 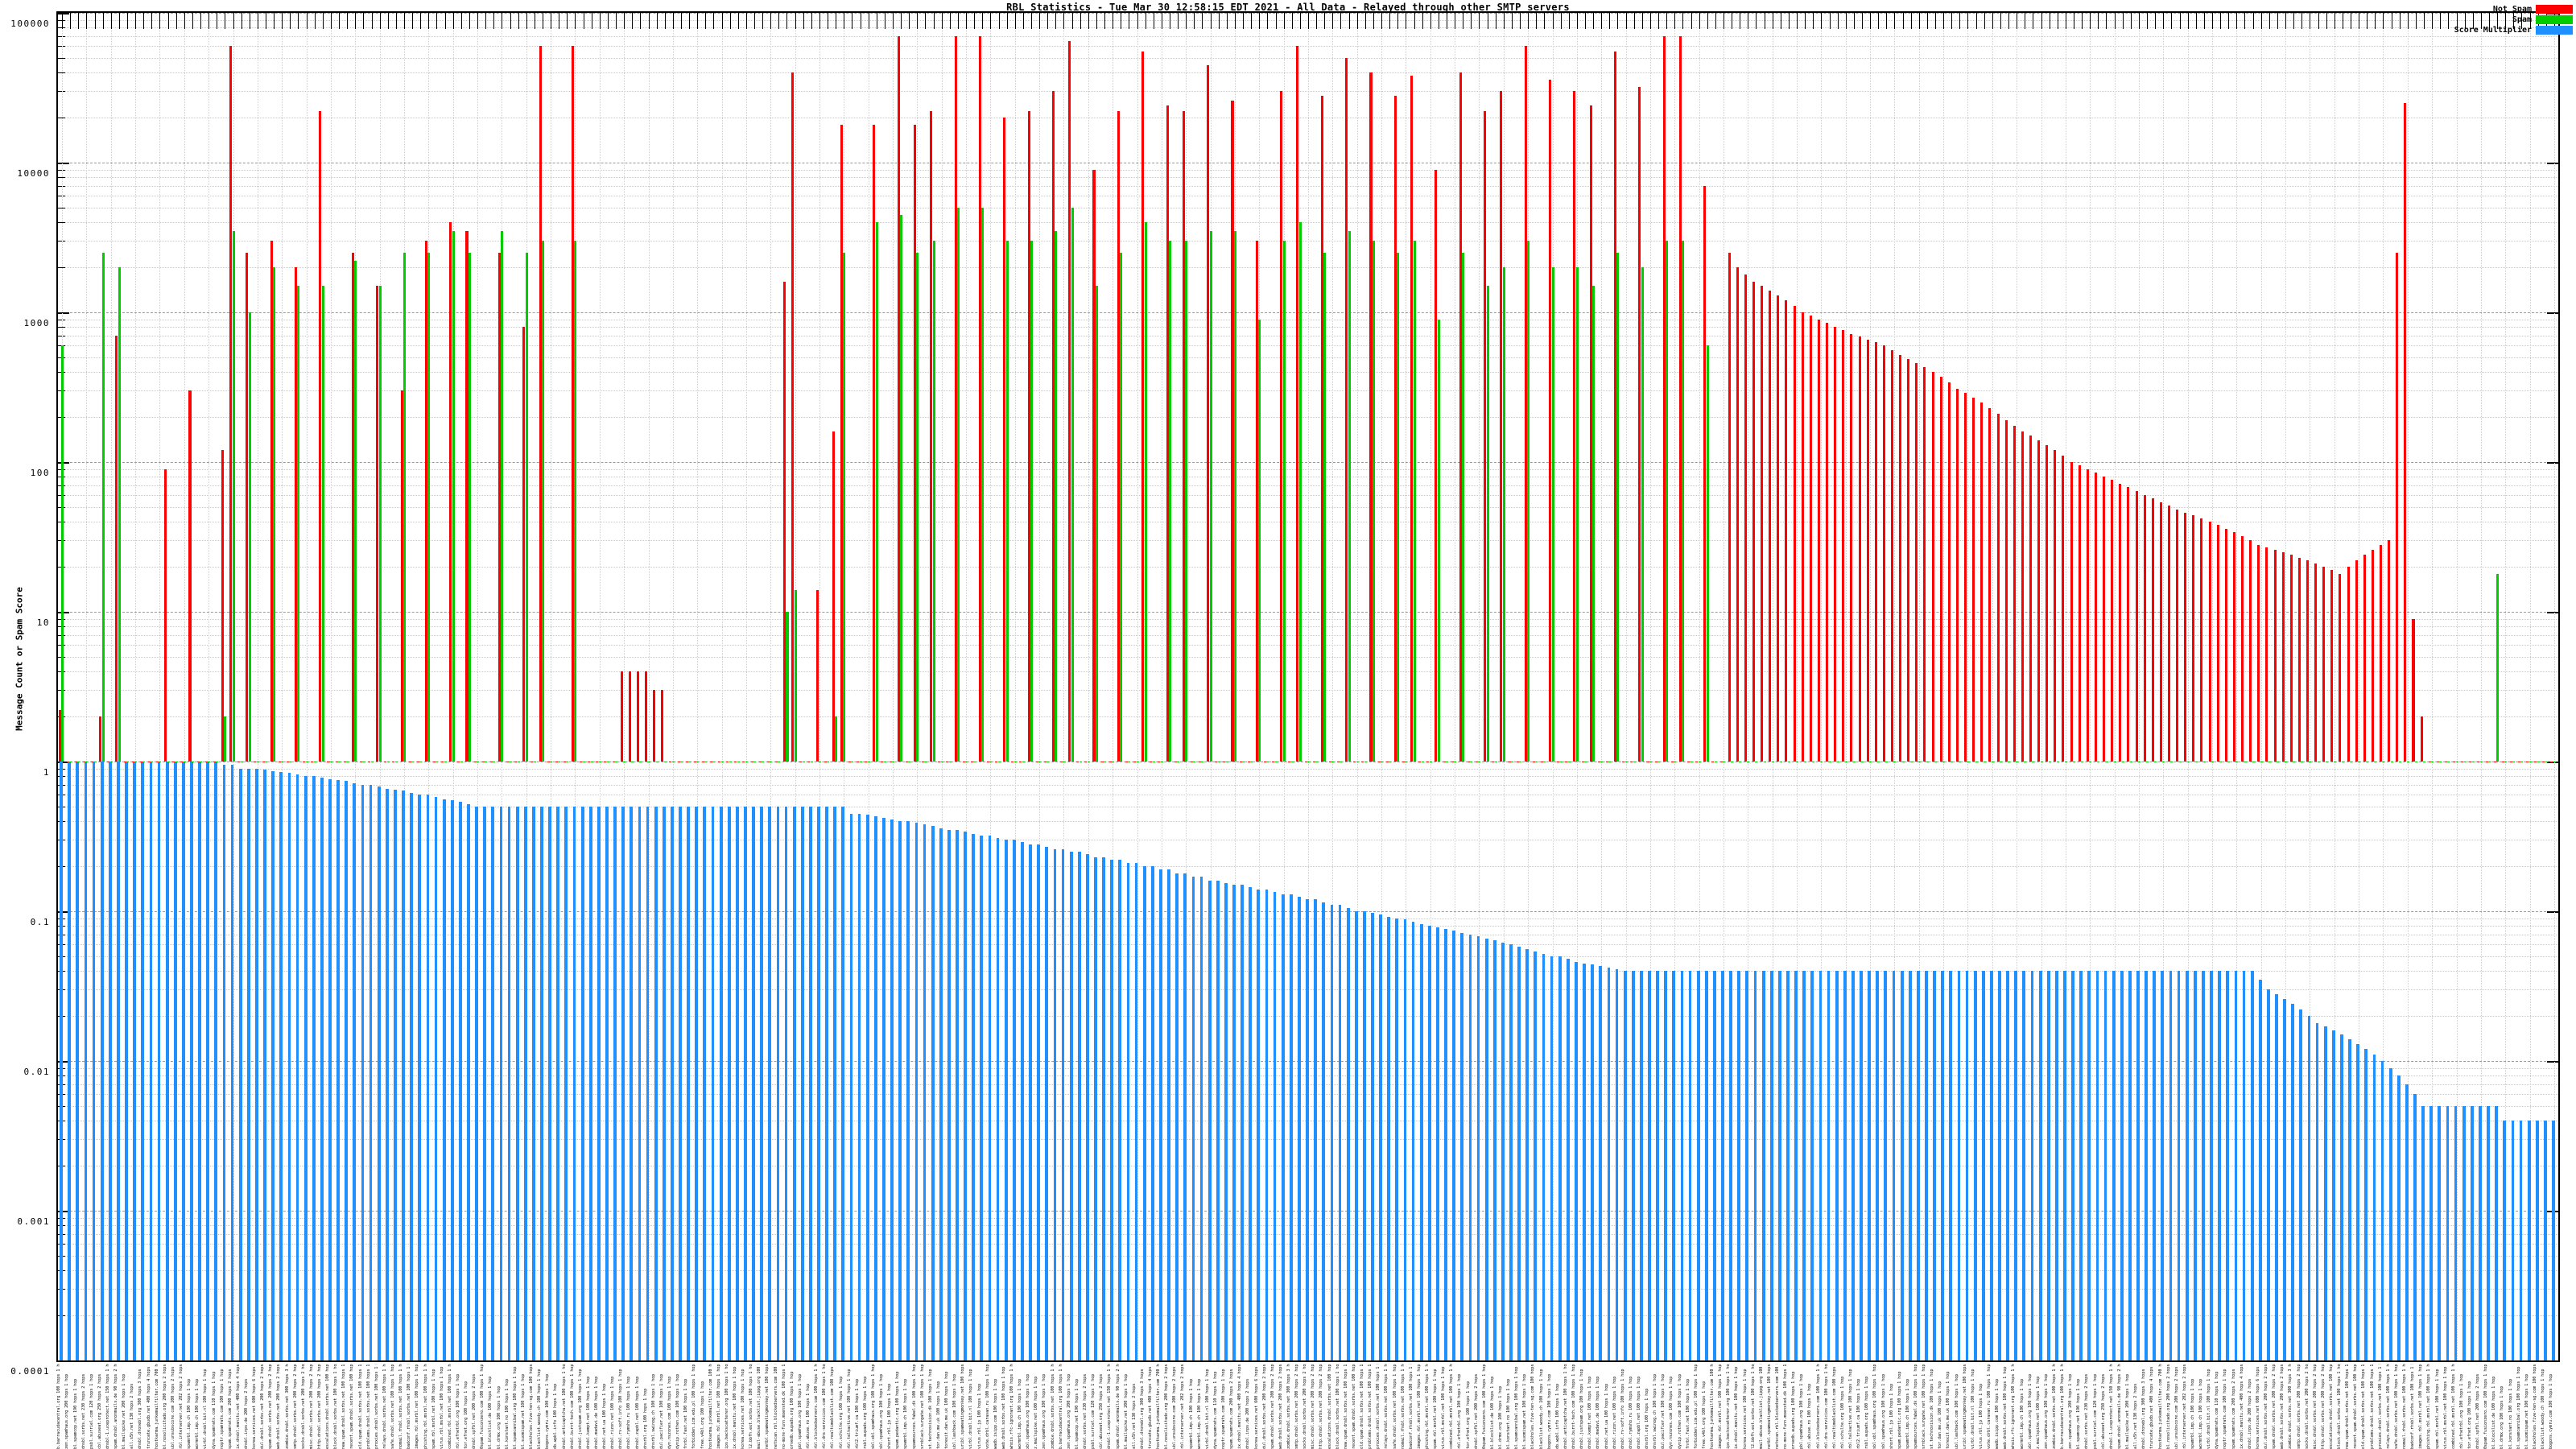 What do you see at coordinates (564, 1406) in the screenshot?
I see `x-tick-label: dnsbl.anticaptcha.net 100 hops 1 hop` at bounding box center [564, 1406].